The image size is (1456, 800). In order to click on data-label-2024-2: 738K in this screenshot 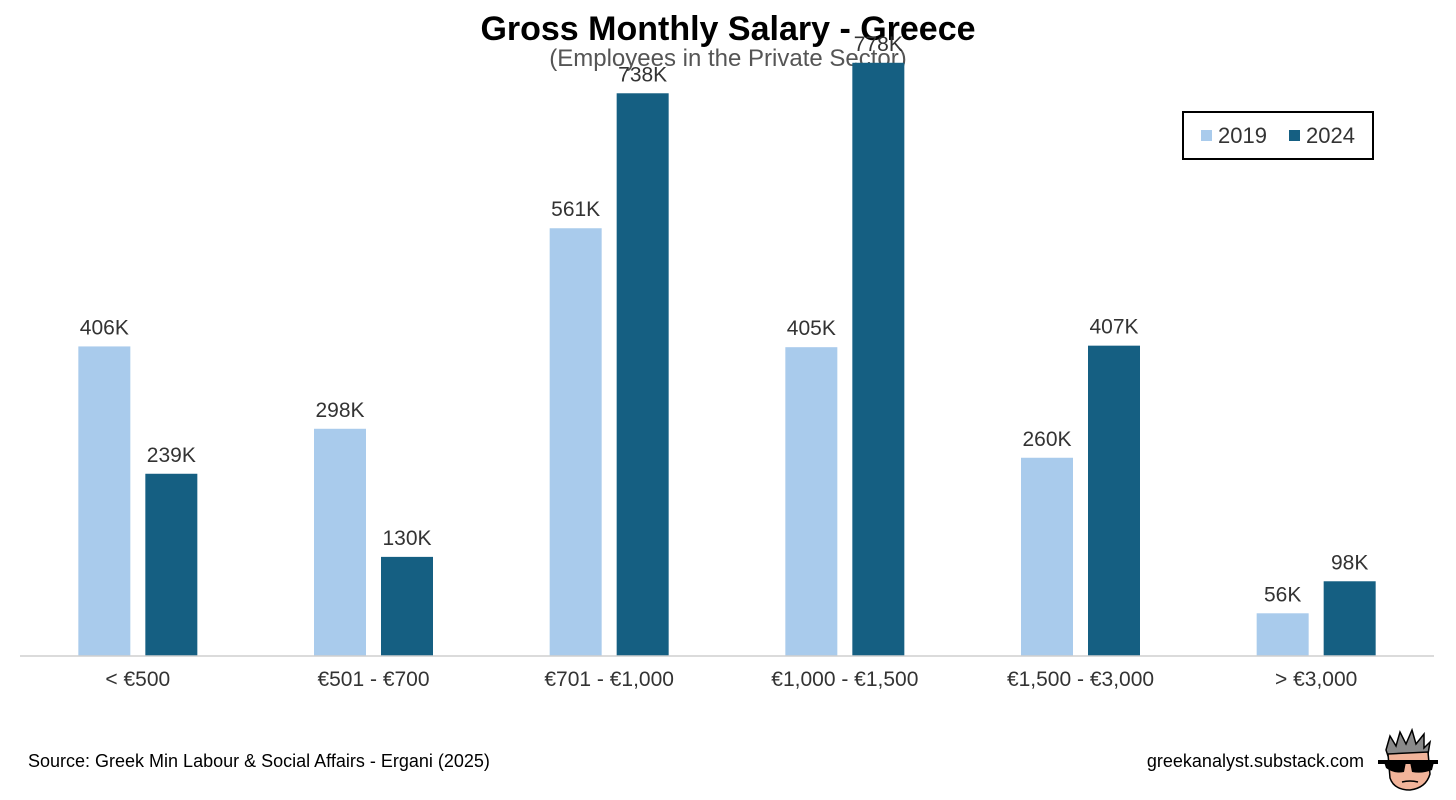, I will do `click(642, 74)`.